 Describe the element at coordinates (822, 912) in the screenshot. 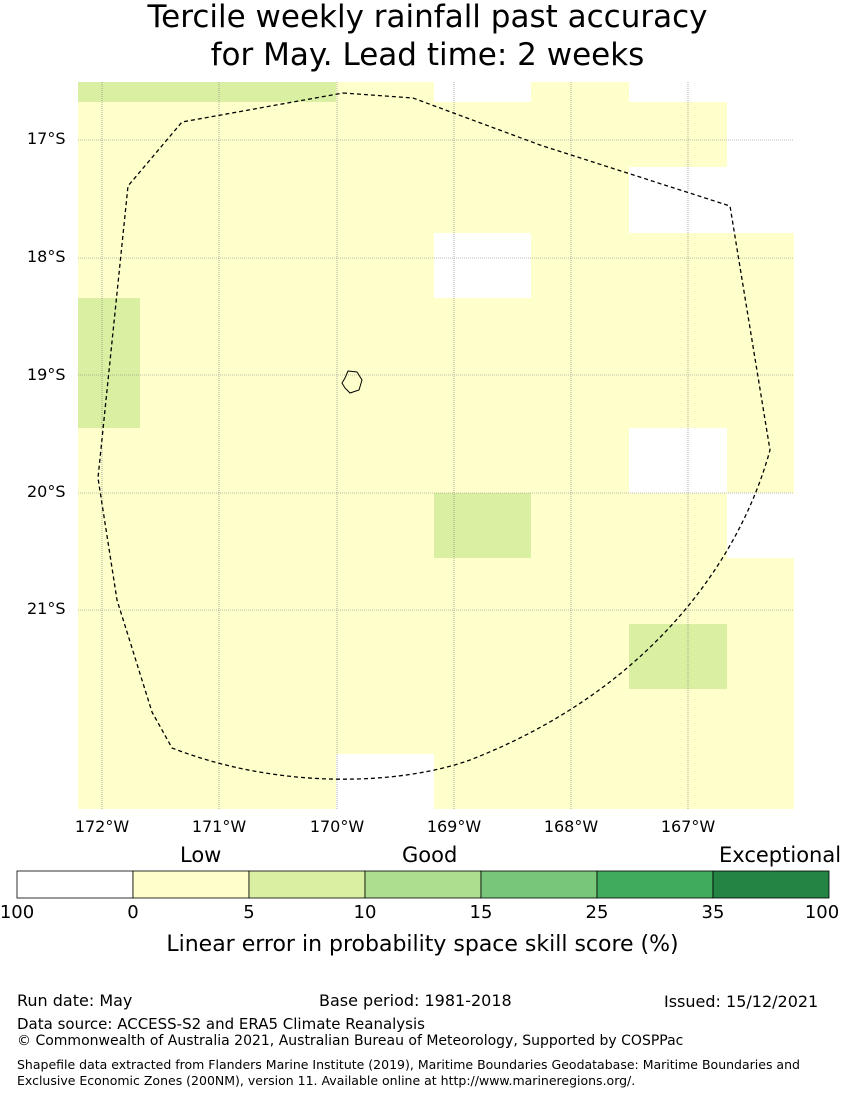

I see `colorbar-tick: 100` at that location.